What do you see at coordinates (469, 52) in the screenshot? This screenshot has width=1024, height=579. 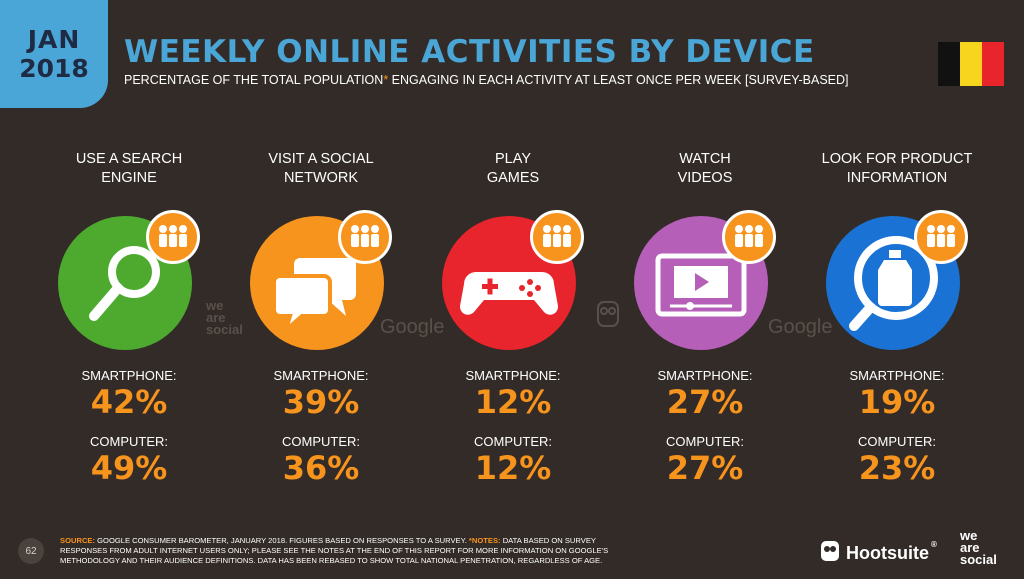 I see `page-title: WEEKLY ONLINE ACTIVITIES BY DEVICE` at bounding box center [469, 52].